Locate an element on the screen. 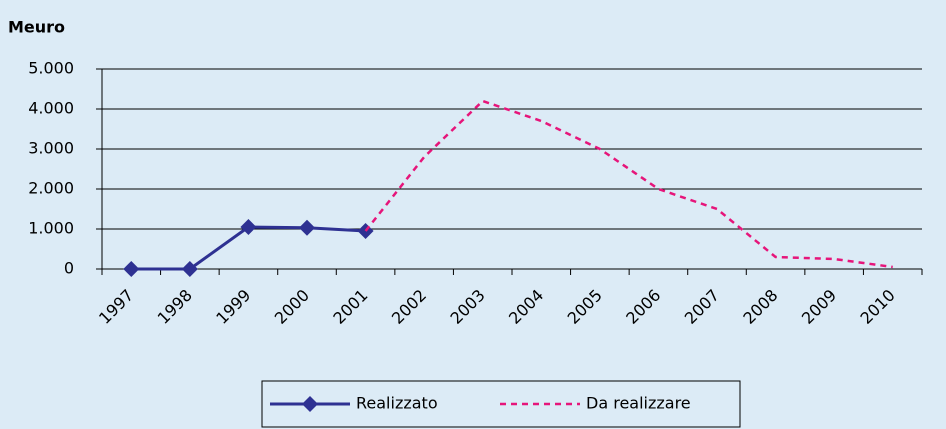 This screenshot has height=429, width=946. y-tick-label: 4.000 is located at coordinates (51, 108).